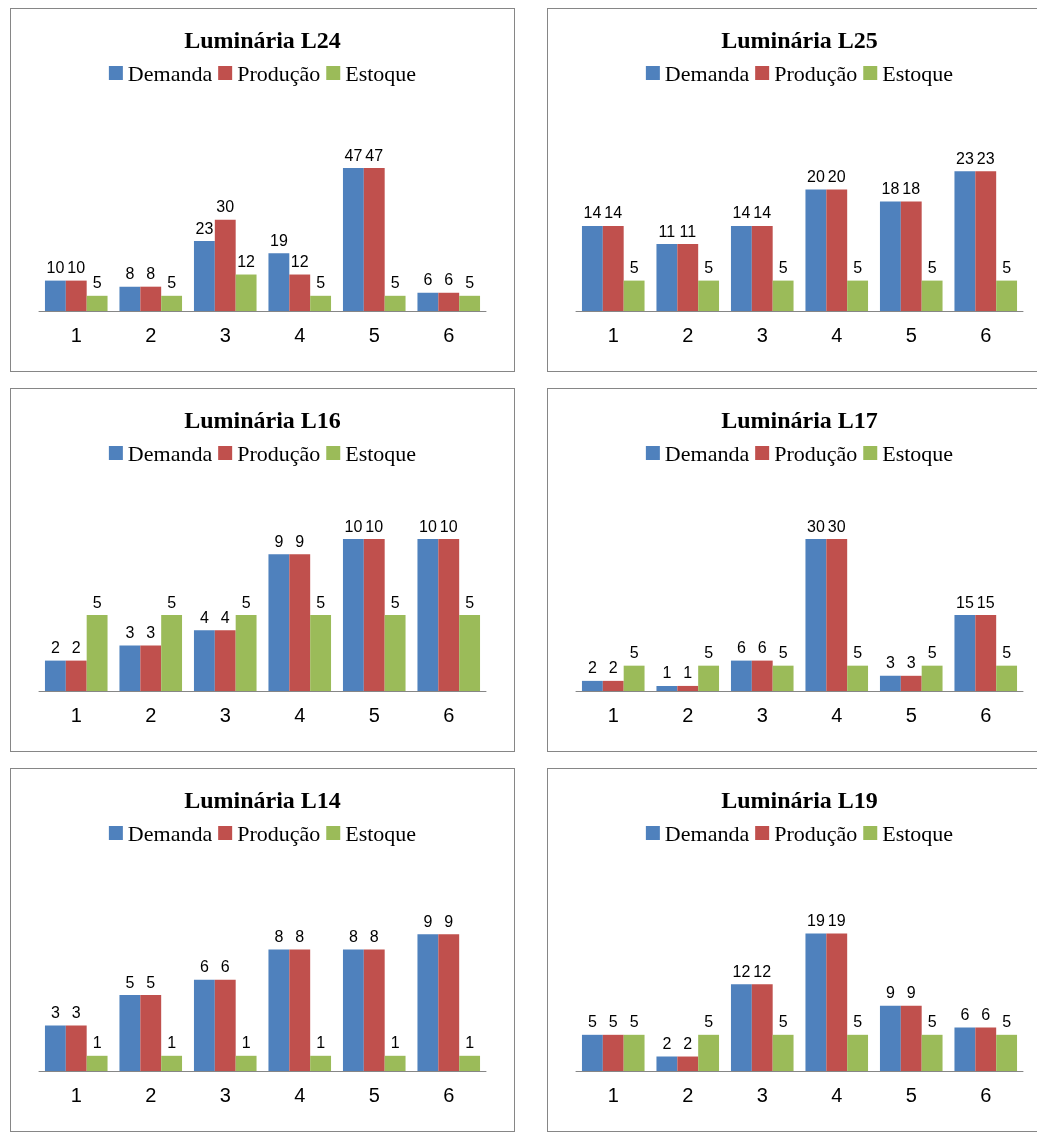  What do you see at coordinates (911, 993) in the screenshot?
I see `data-label: 9` at bounding box center [911, 993].